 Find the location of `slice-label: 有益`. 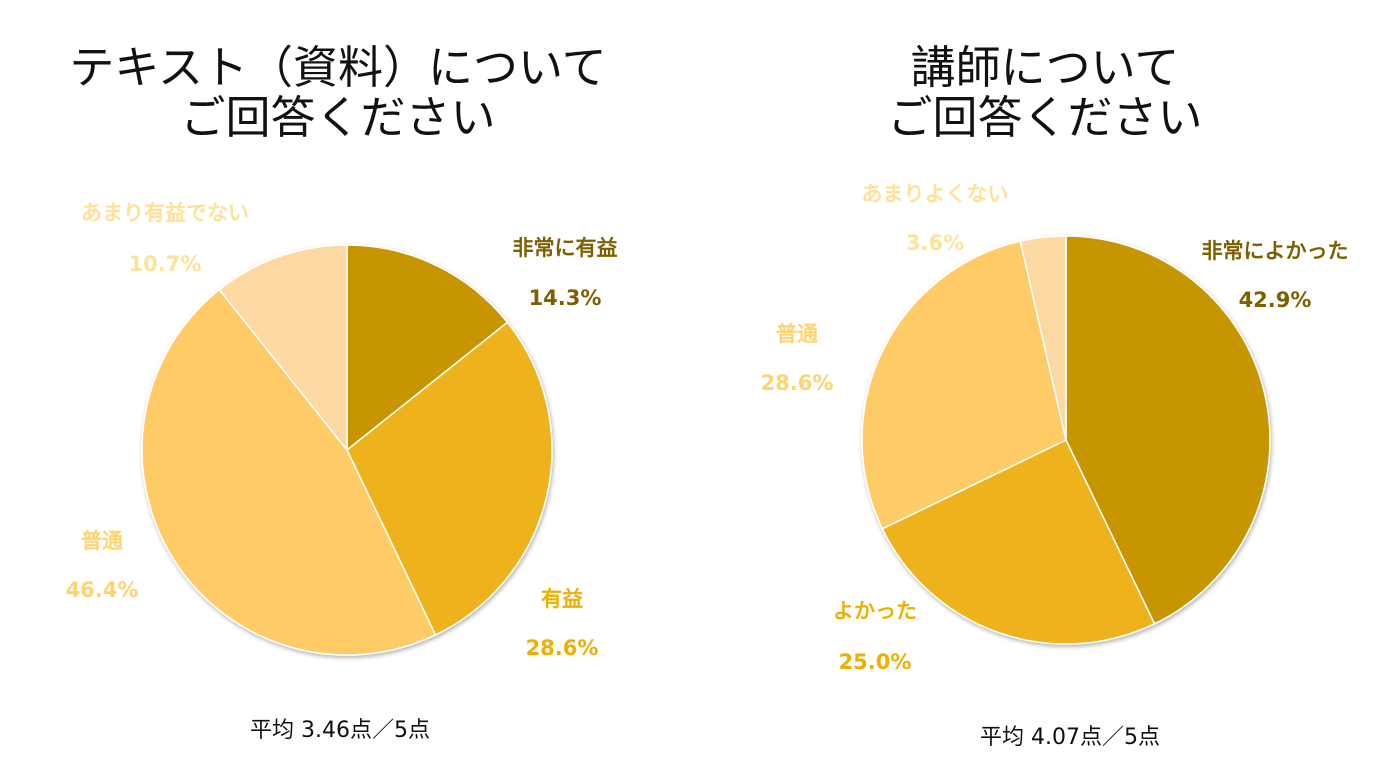

slice-label: 有益 is located at coordinates (562, 599).